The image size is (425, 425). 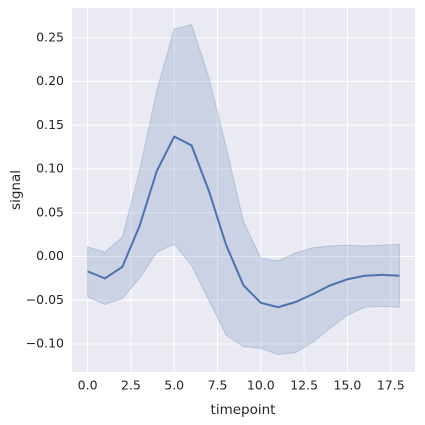 I want to click on y-tick-label: 0.25, so click(x=50, y=36).